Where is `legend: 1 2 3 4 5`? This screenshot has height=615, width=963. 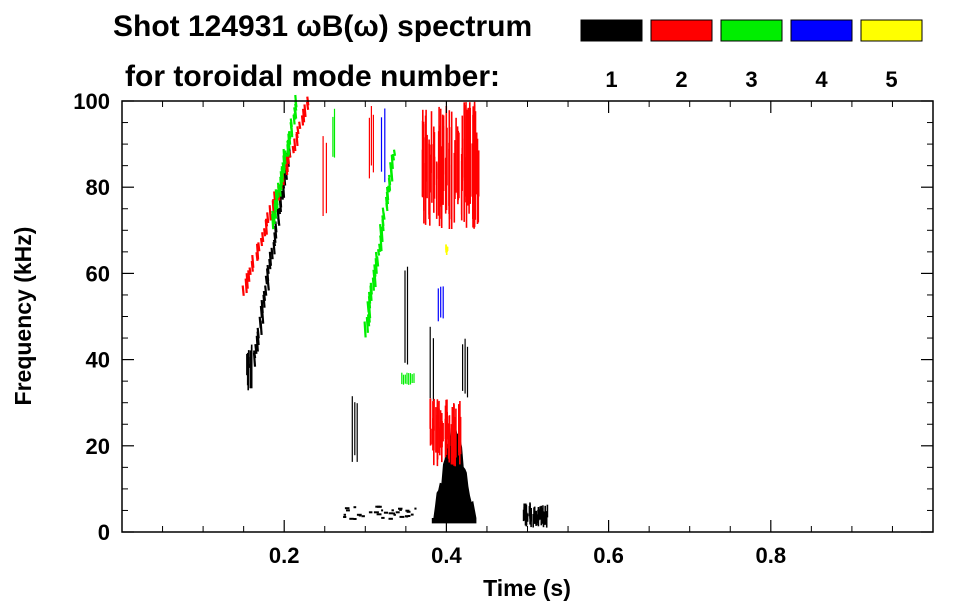
legend: 1 2 3 4 5 is located at coordinates (751, 55).